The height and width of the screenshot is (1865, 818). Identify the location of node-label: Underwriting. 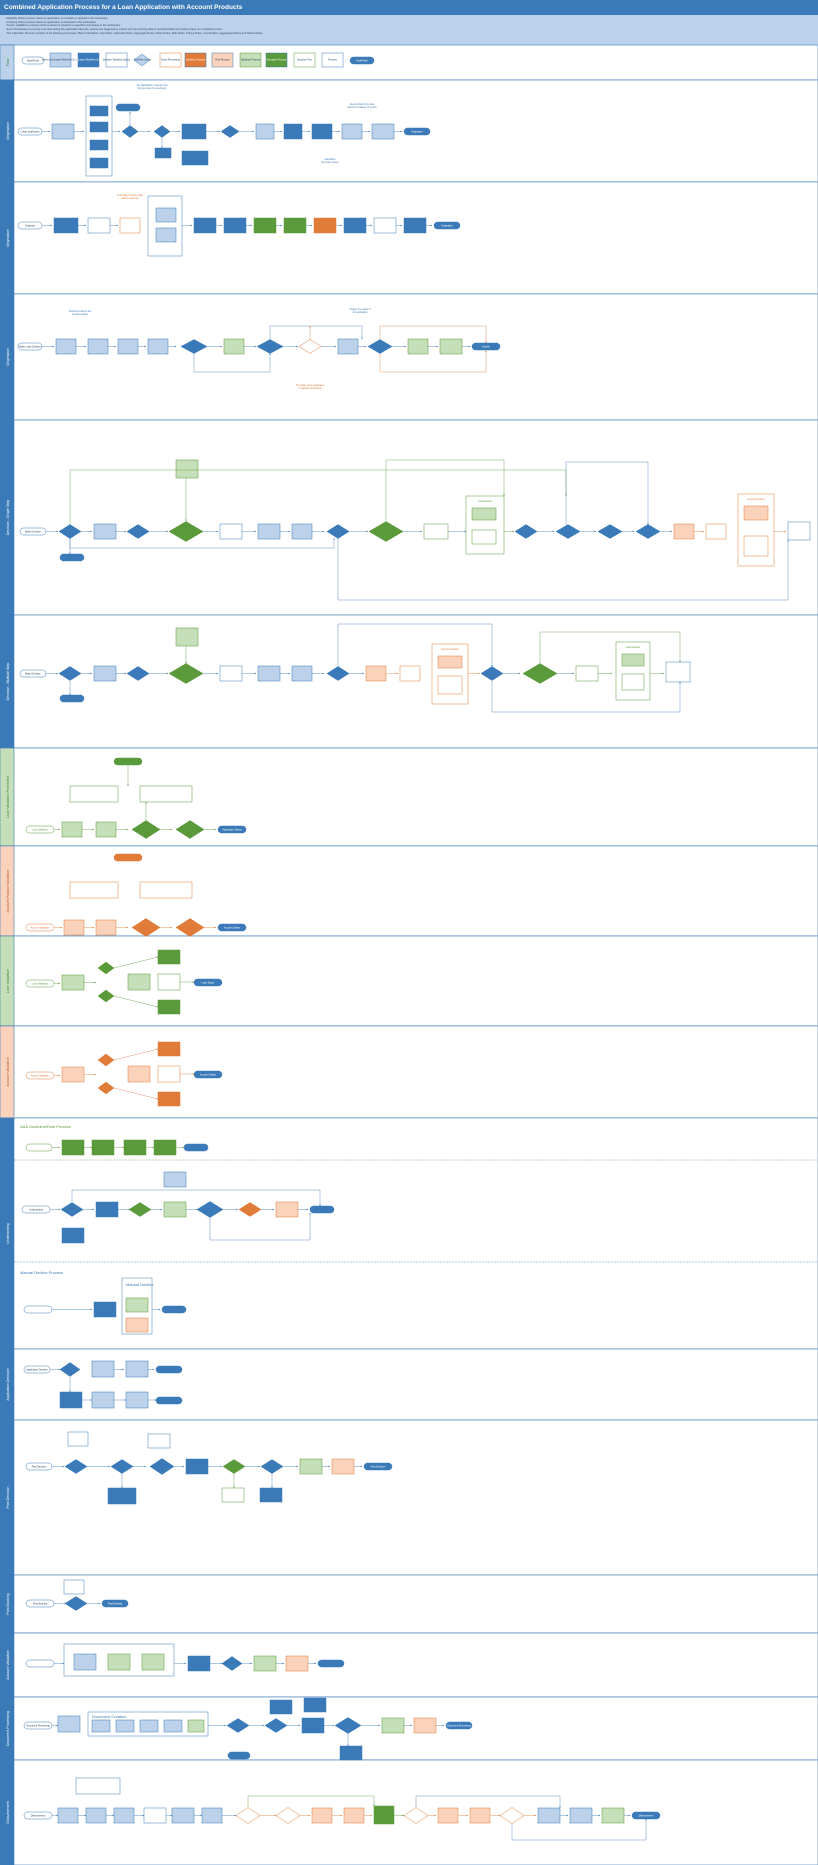
(36, 1210).